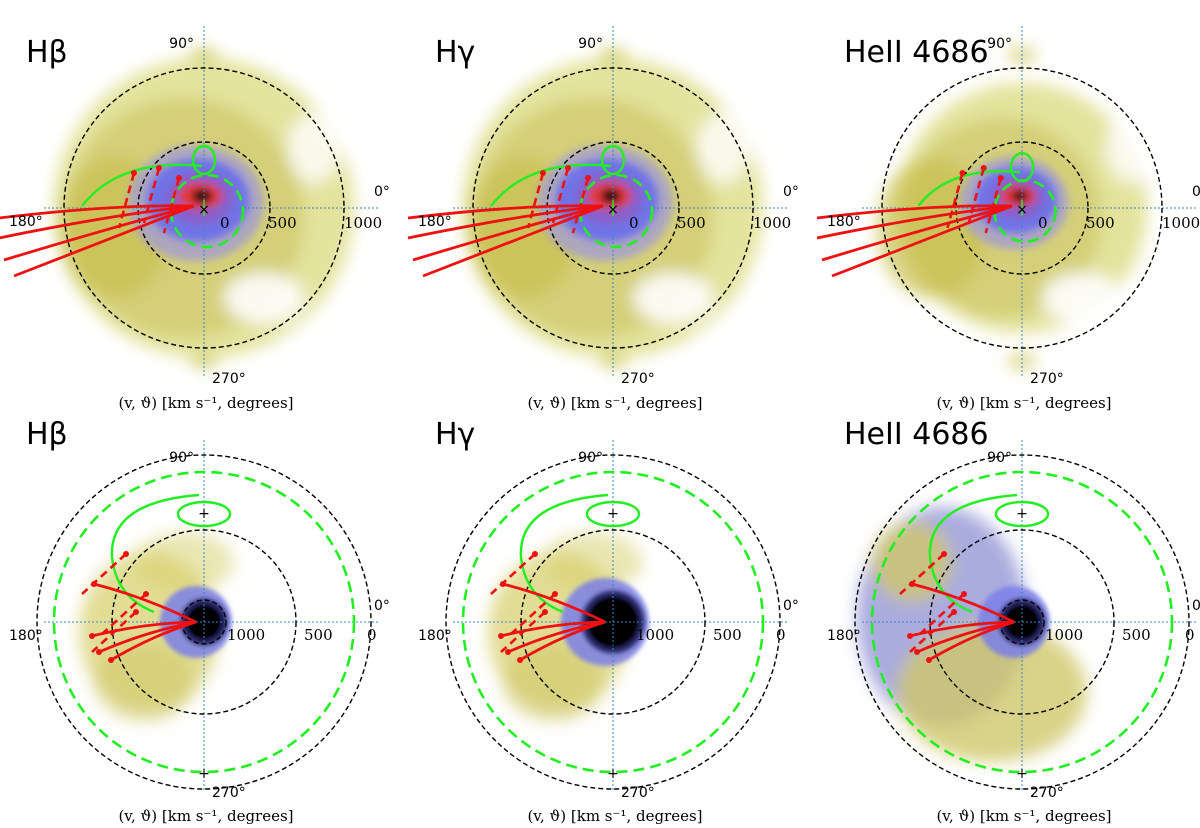 Image resolution: width=1200 pixels, height=828 pixels. Describe the element at coordinates (196, 203) in the screenshot. I see `emission-core` at that location.